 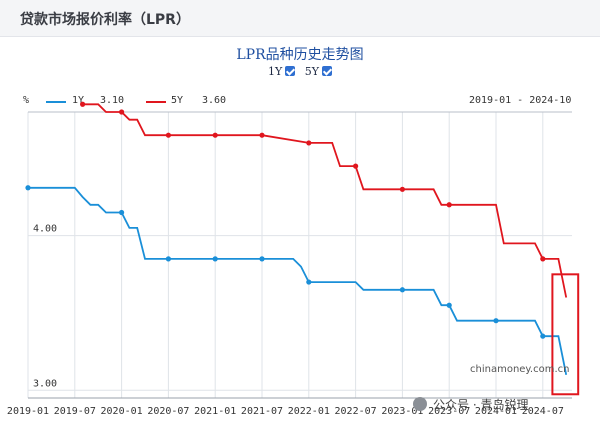 What do you see at coordinates (214, 100) in the screenshot?
I see `legend-value-5y: 3.60` at bounding box center [214, 100].